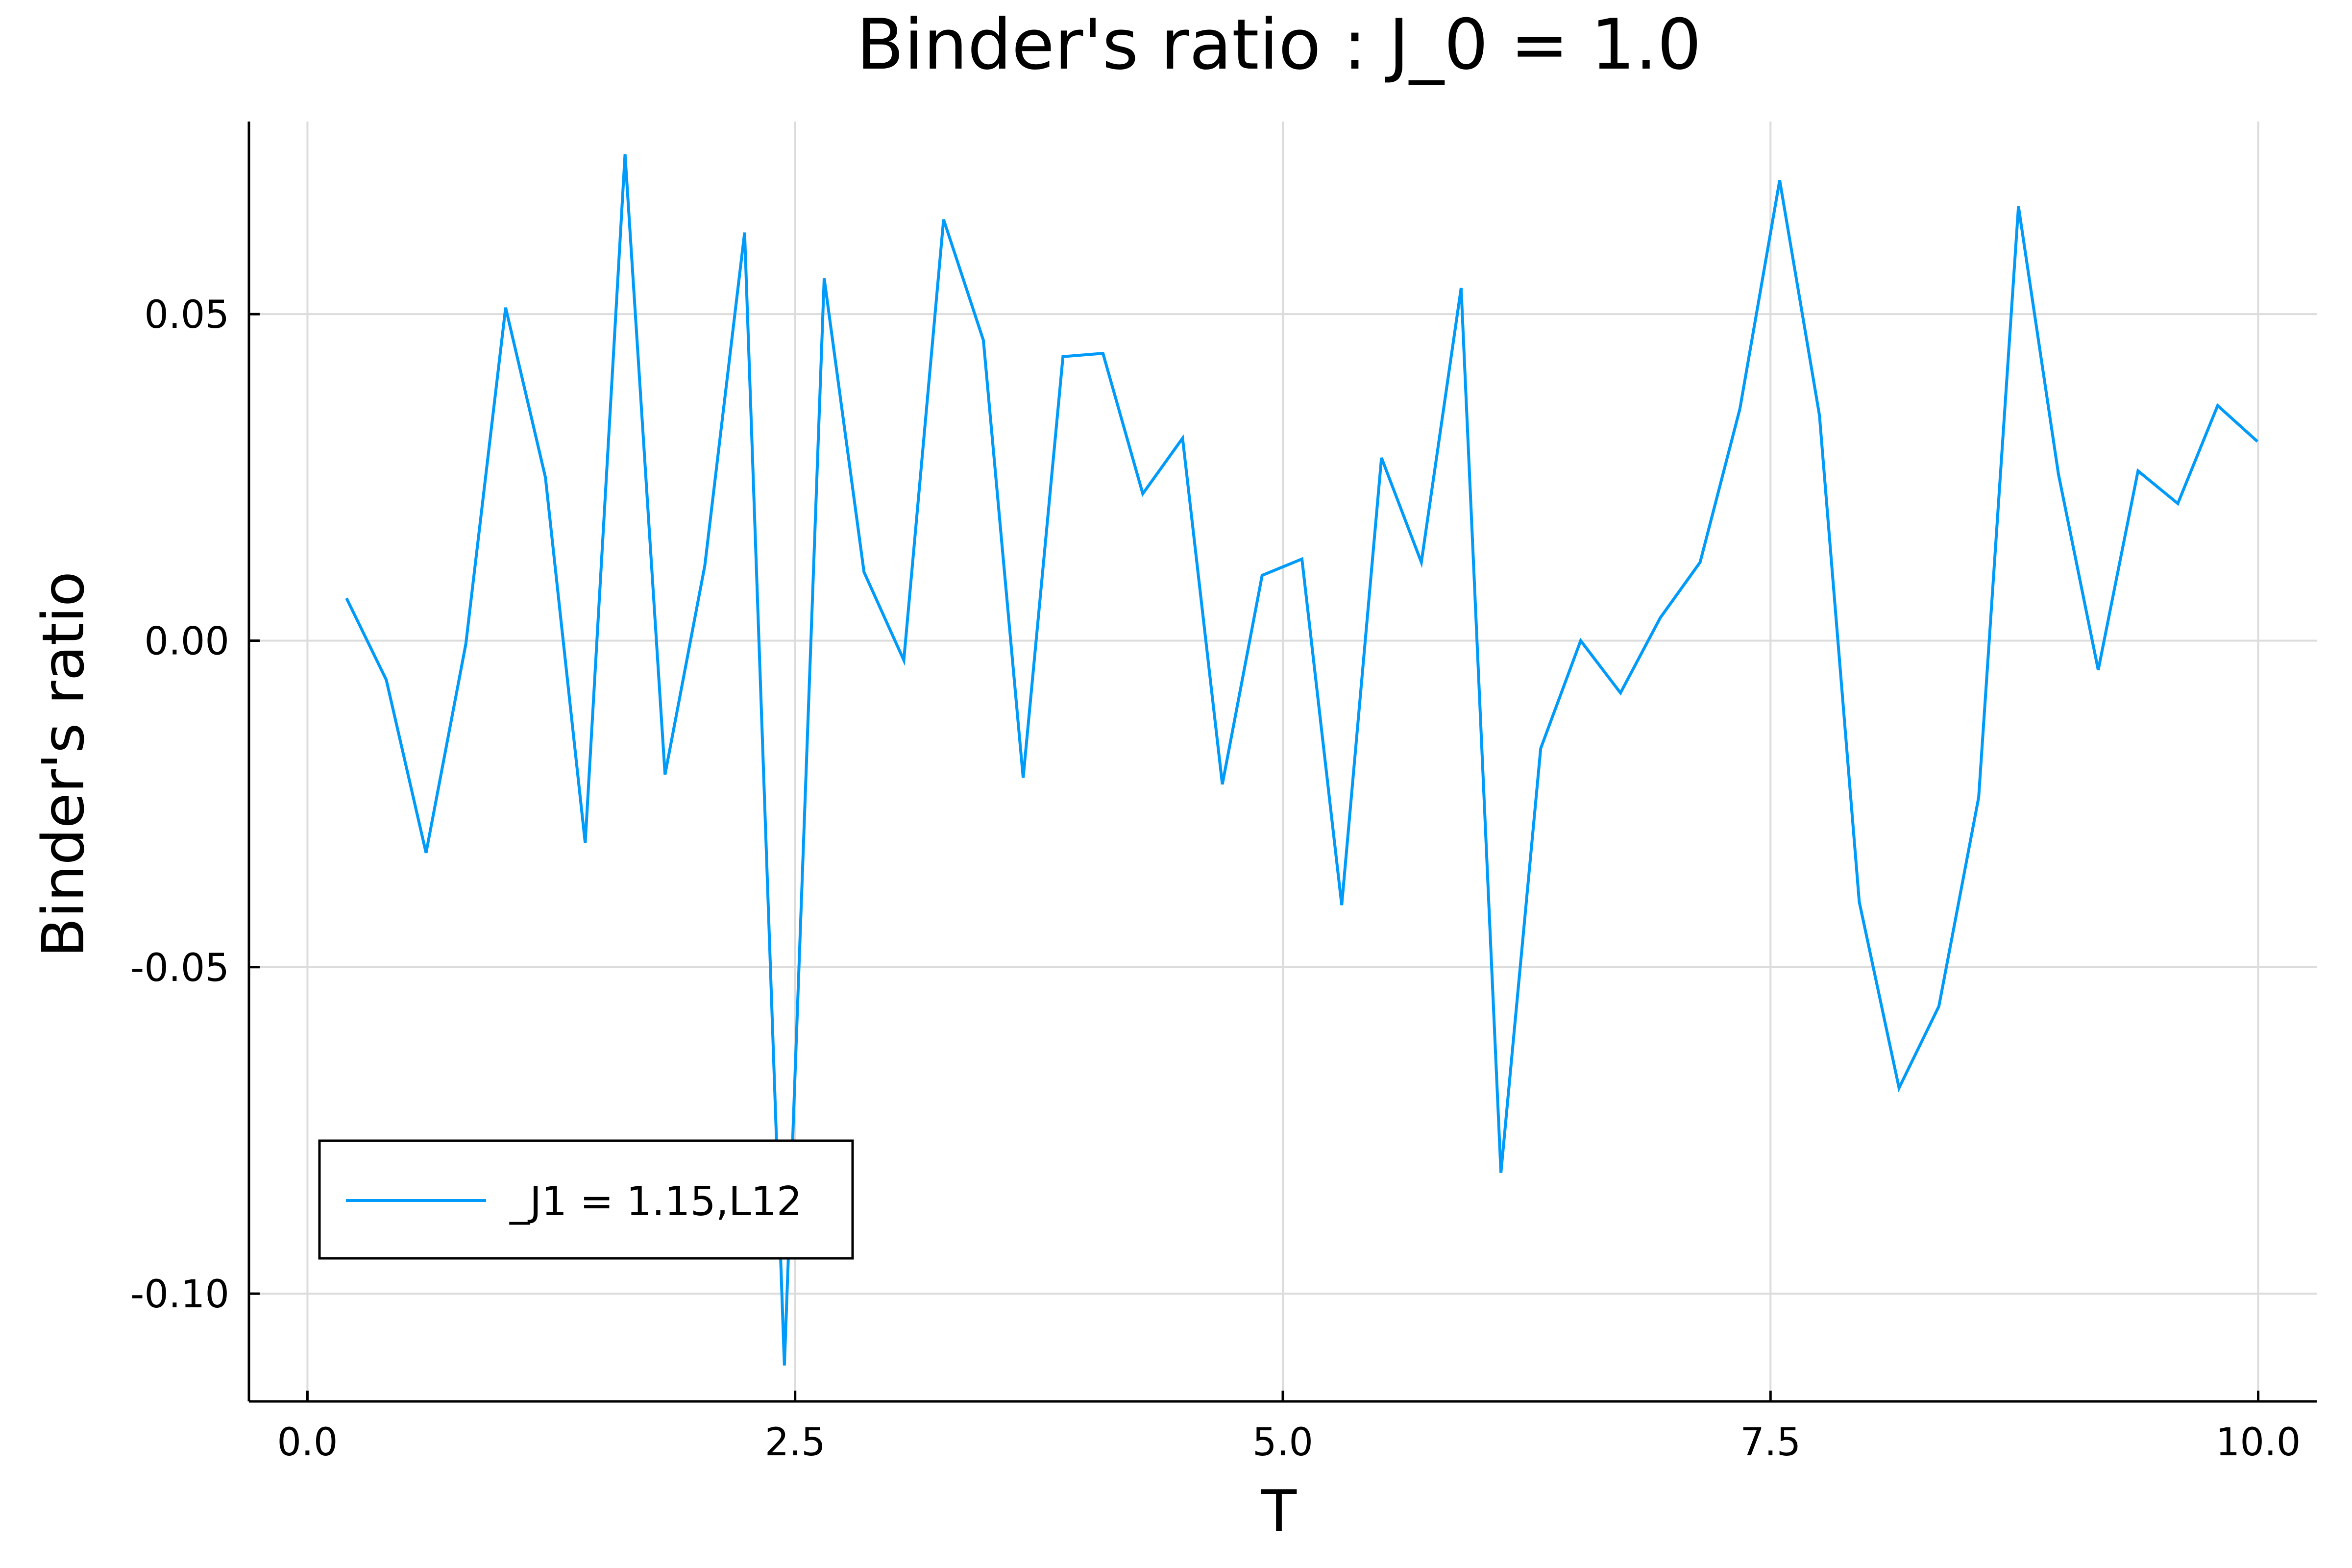 The width and height of the screenshot is (2352, 1568). What do you see at coordinates (186, 641) in the screenshot?
I see `y-tick-label: 0.00` at bounding box center [186, 641].